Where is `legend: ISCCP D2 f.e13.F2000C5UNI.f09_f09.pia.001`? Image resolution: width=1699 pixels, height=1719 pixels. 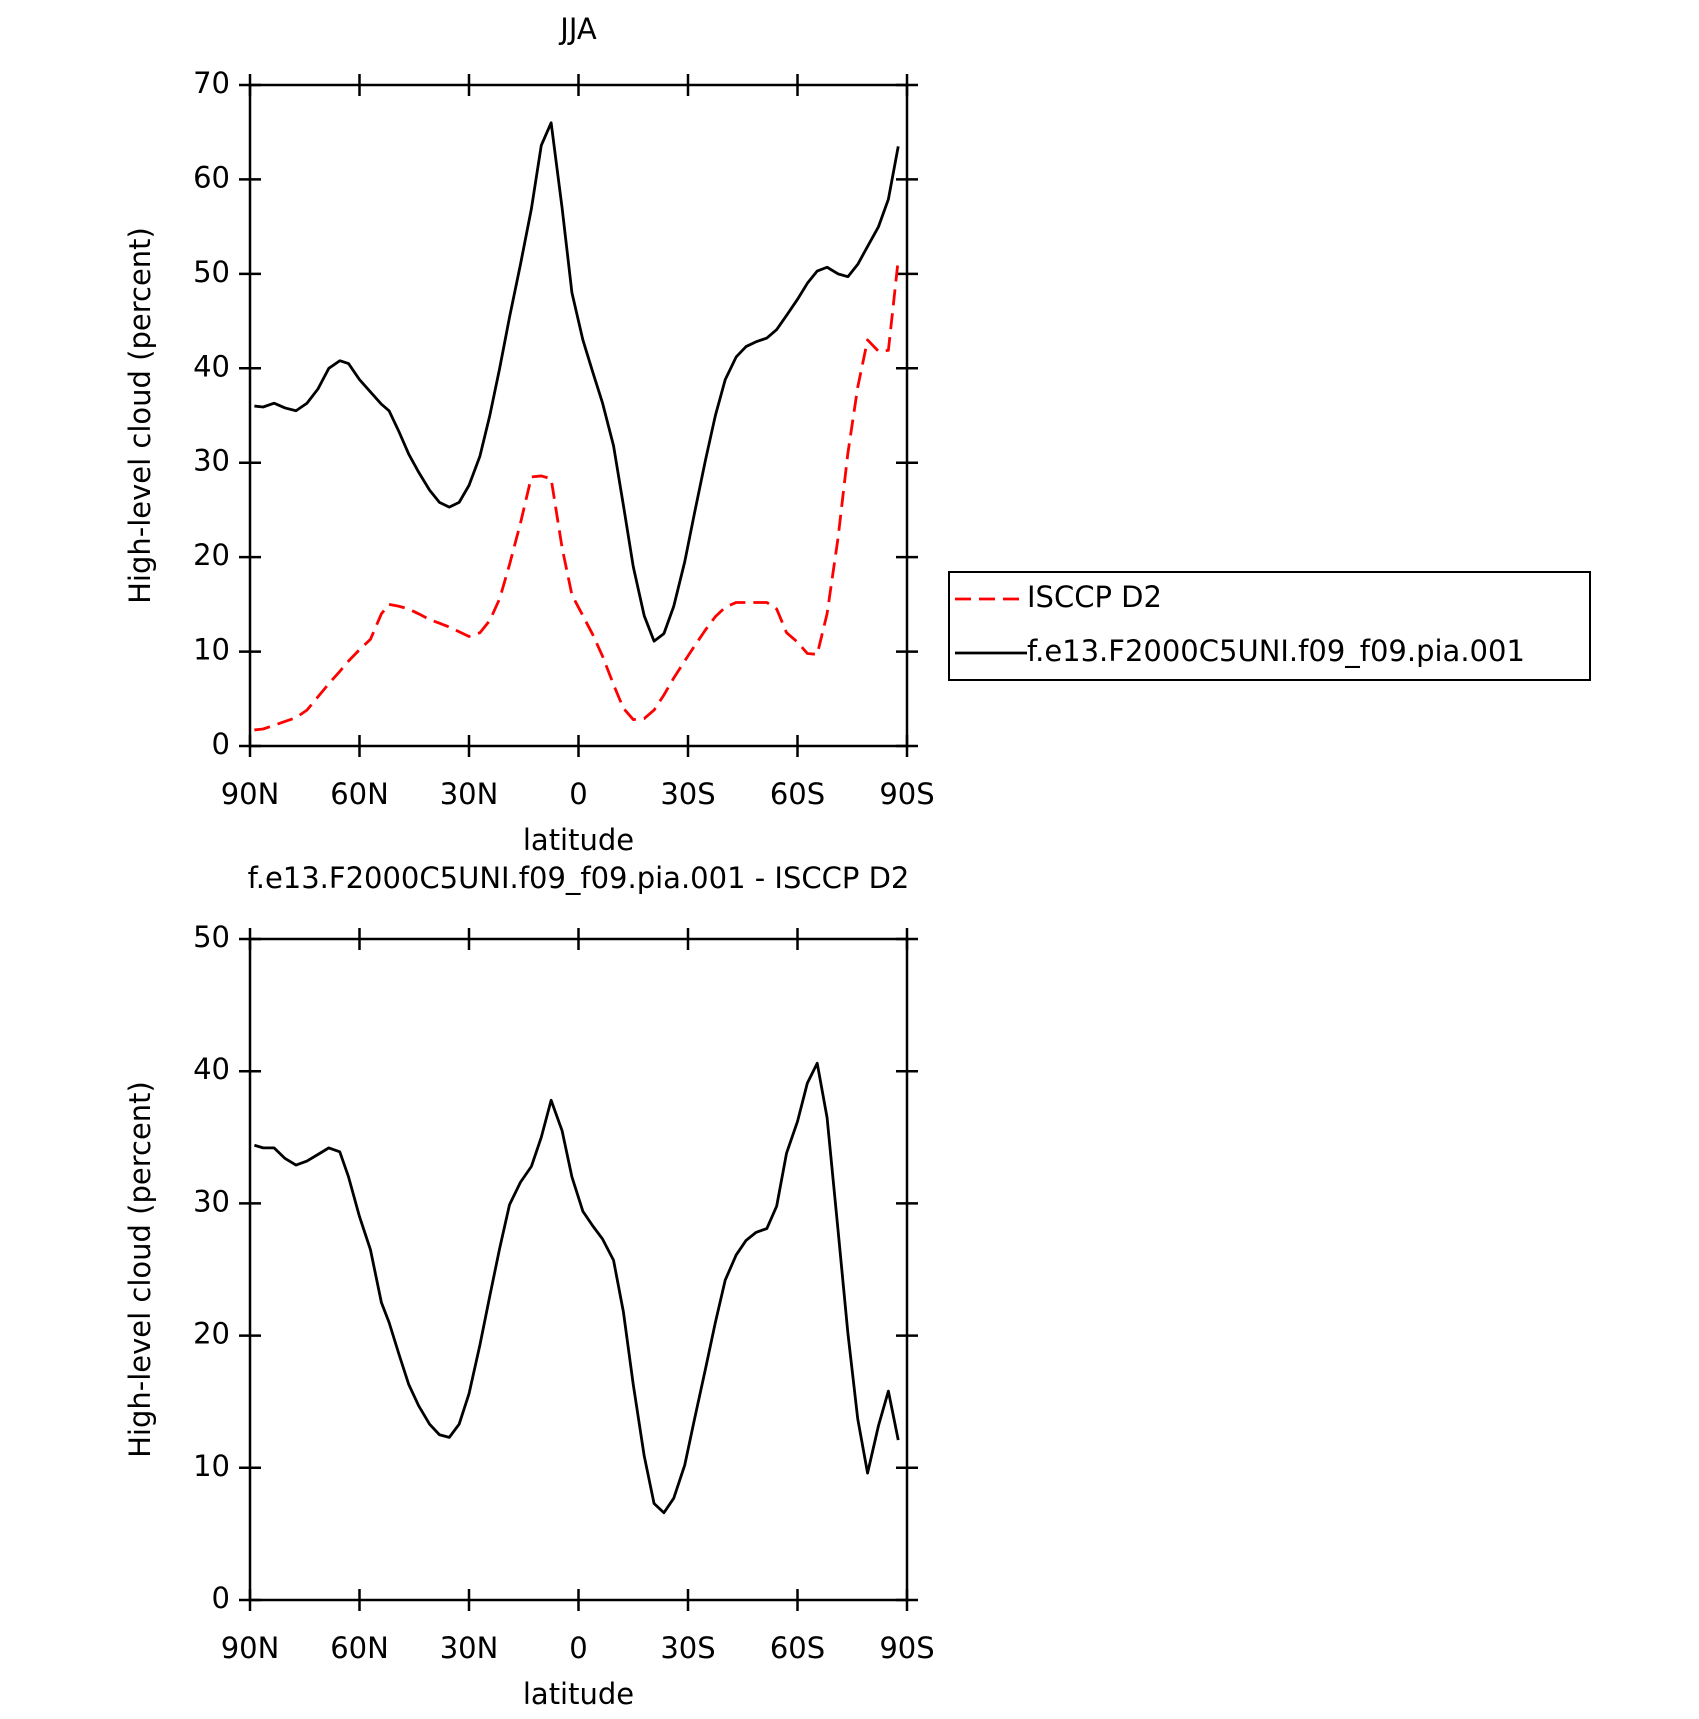
legend: ISCCP D2 f.e13.F2000C5UNI.f09_f09.pia.001 is located at coordinates (1269, 626).